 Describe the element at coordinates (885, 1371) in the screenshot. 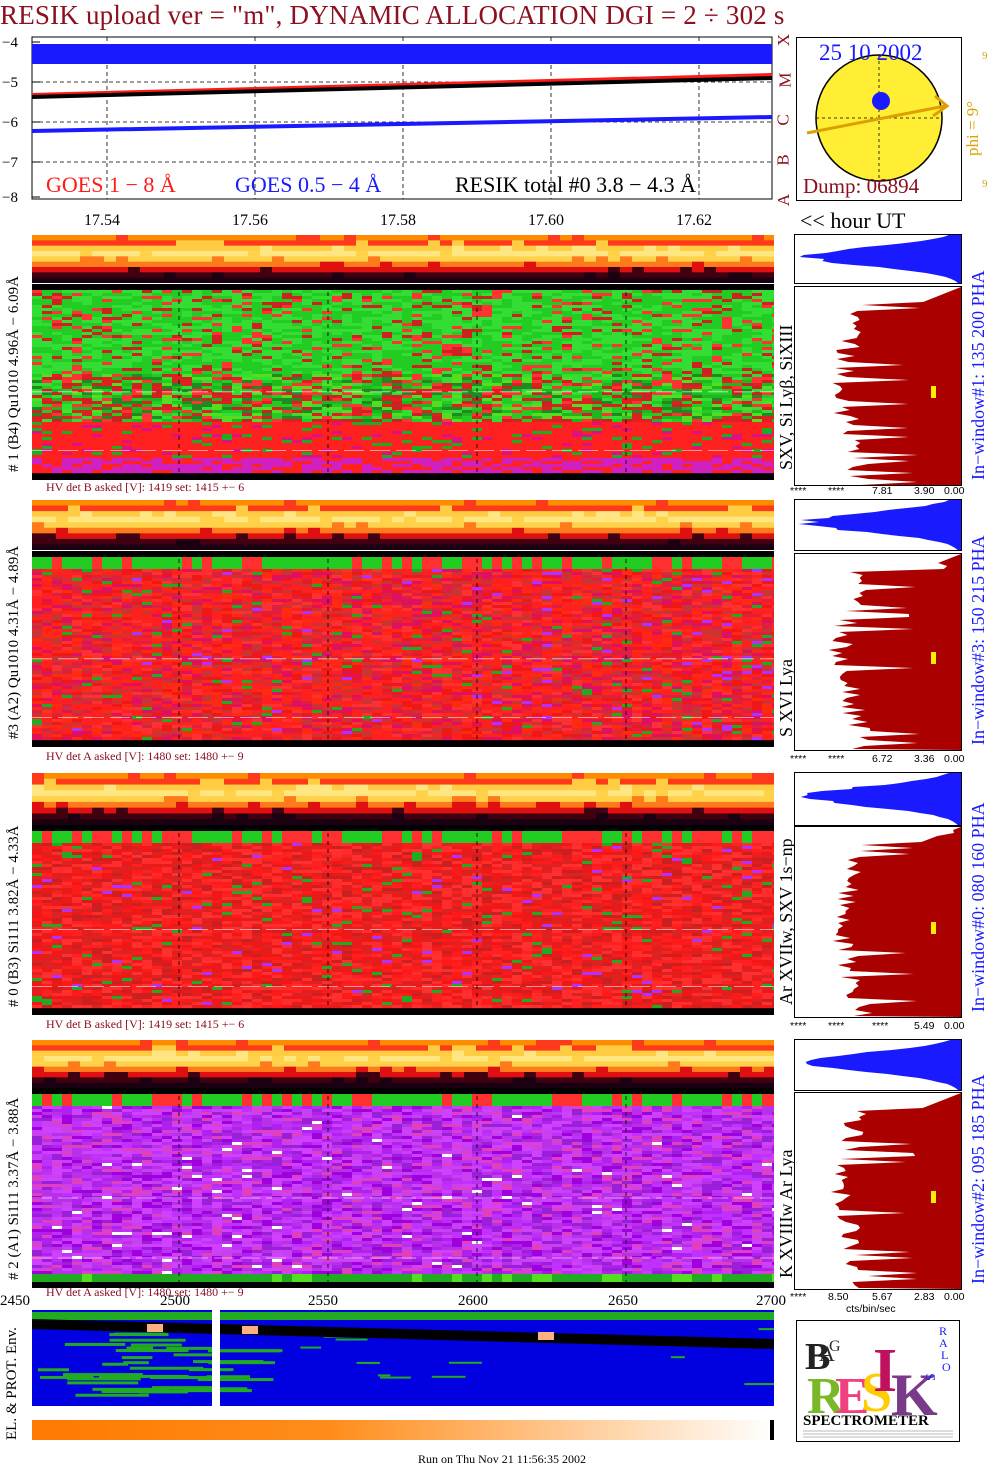

I see `logo-letter-i: I` at that location.